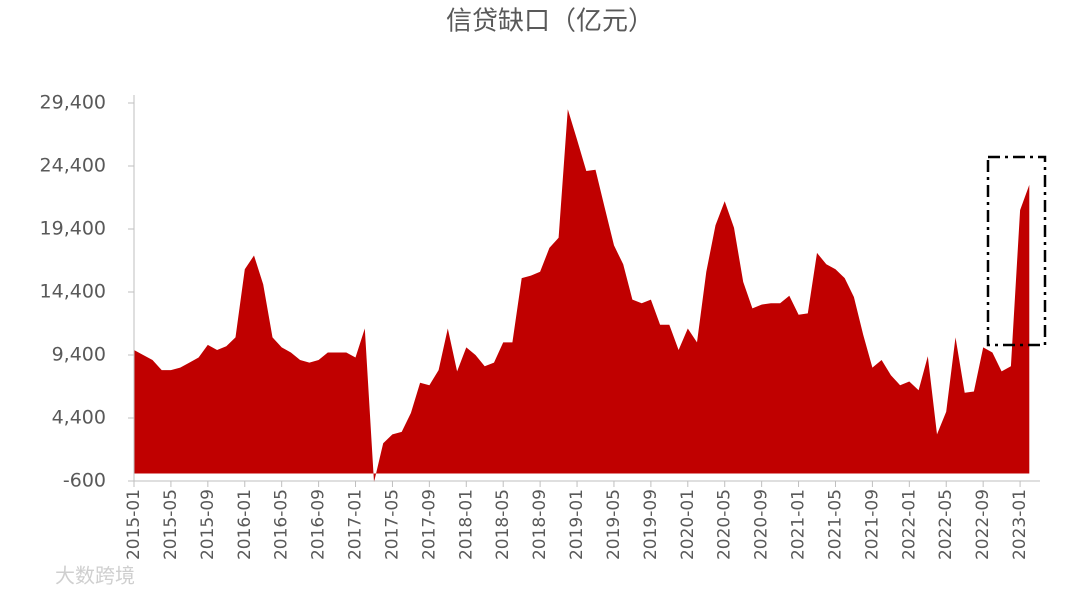 This screenshot has height=596, width=1080. Describe the element at coordinates (466, 524) in the screenshot. I see `x-tick-label: 2018-01` at that location.